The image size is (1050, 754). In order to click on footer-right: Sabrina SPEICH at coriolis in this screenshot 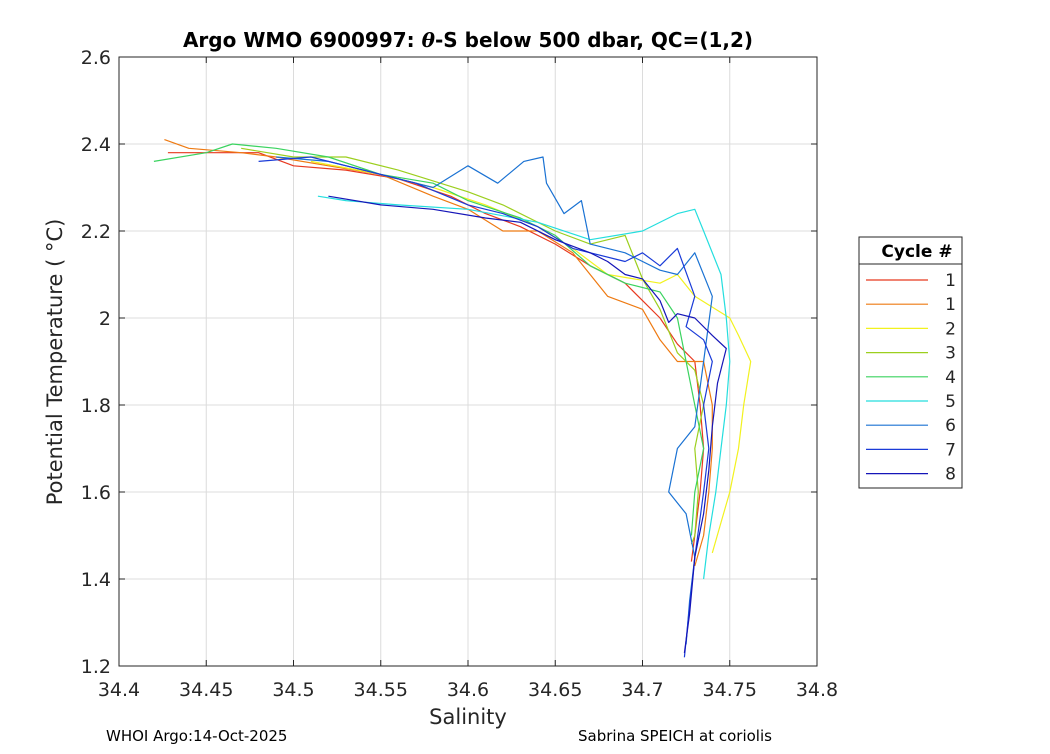, I will do `click(675, 736)`.